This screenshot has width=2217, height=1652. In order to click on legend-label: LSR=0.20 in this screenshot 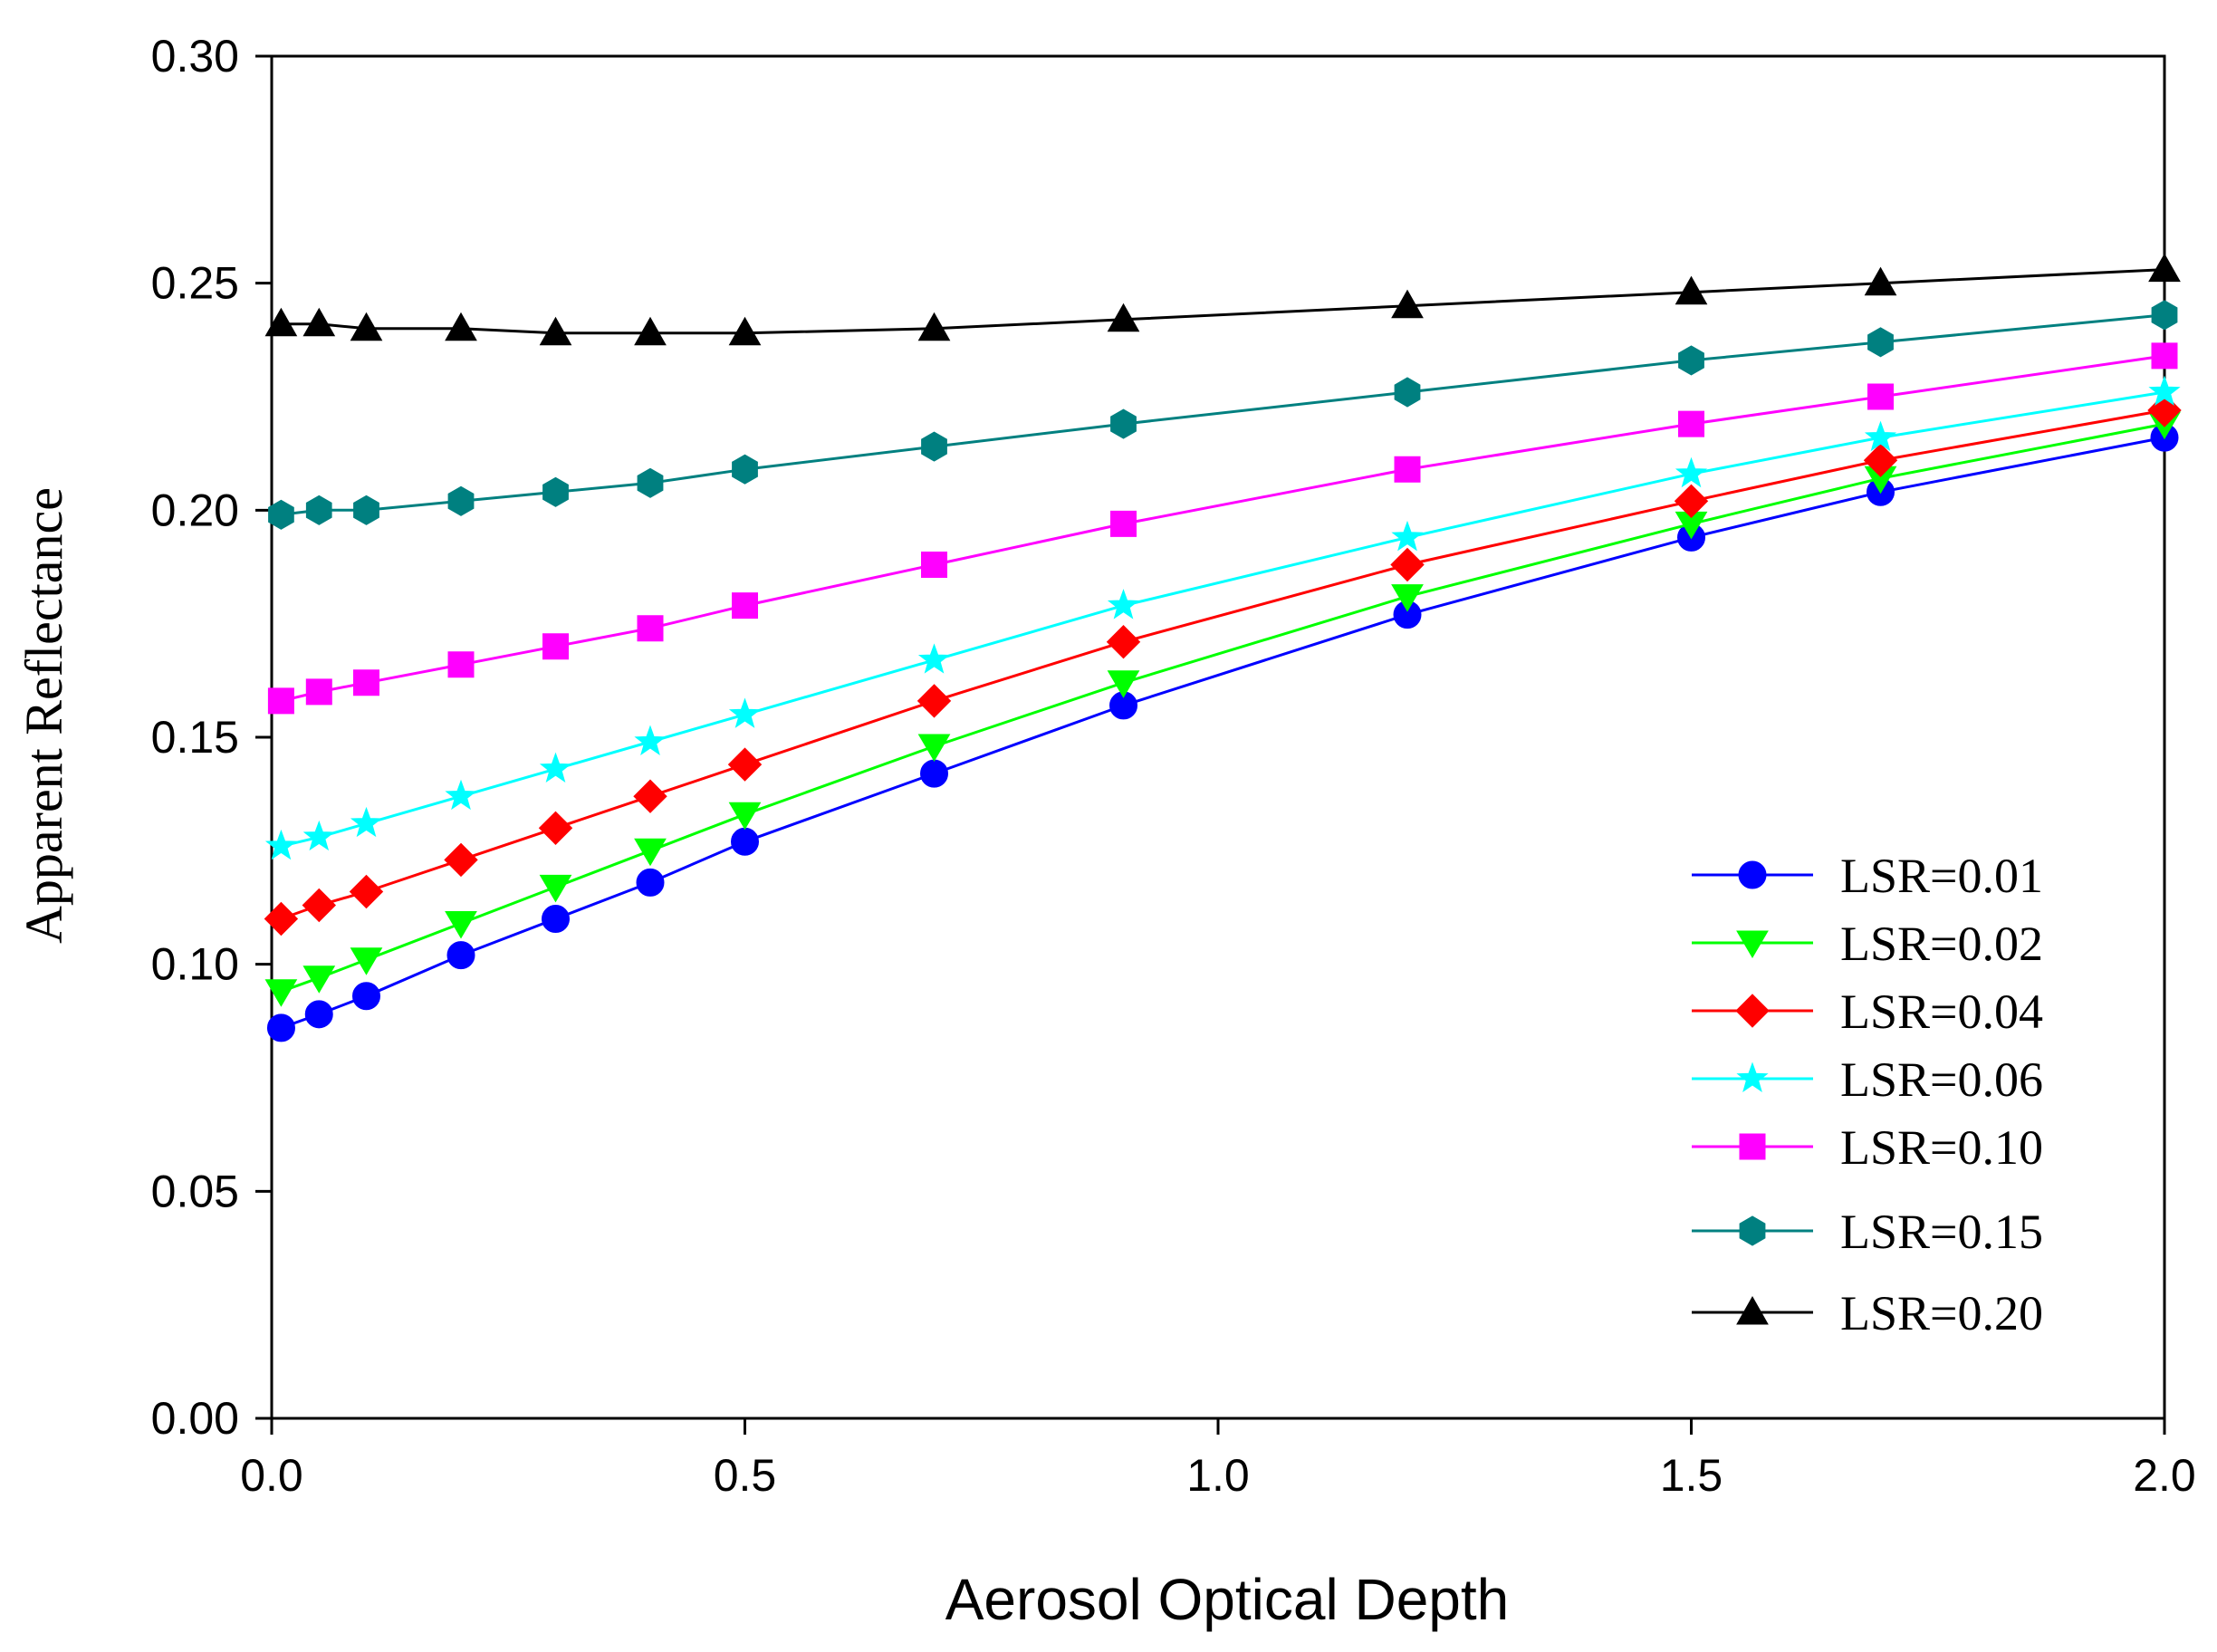, I will do `click(1941, 1313)`.